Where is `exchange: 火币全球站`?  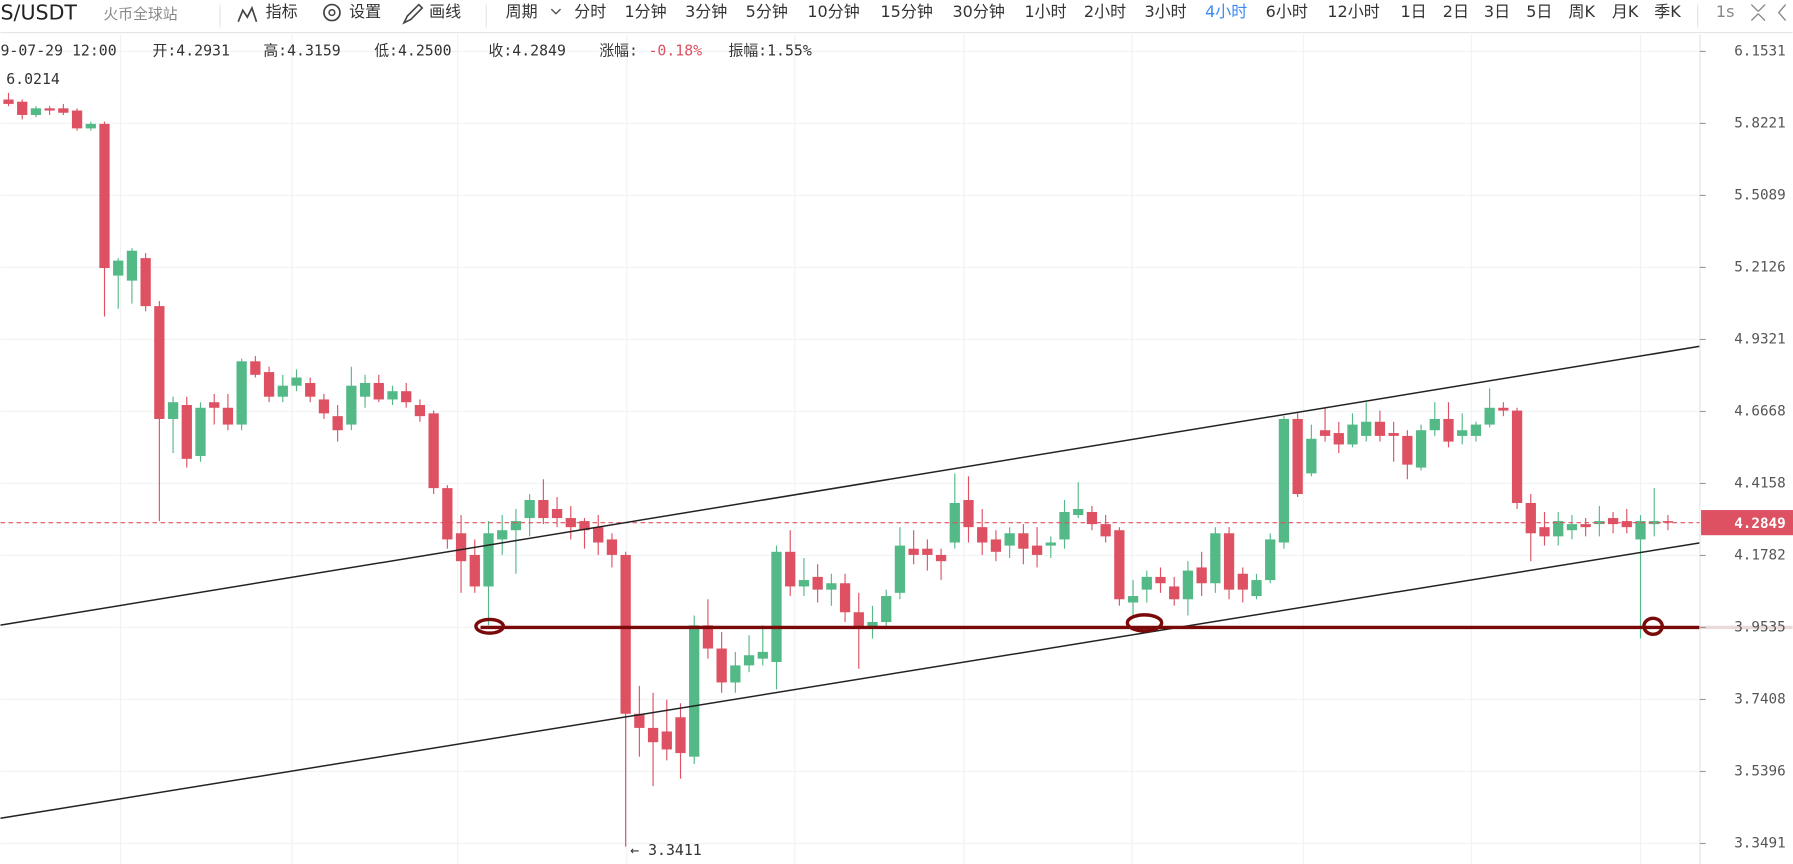 exchange: 火币全球站 is located at coordinates (140, 14).